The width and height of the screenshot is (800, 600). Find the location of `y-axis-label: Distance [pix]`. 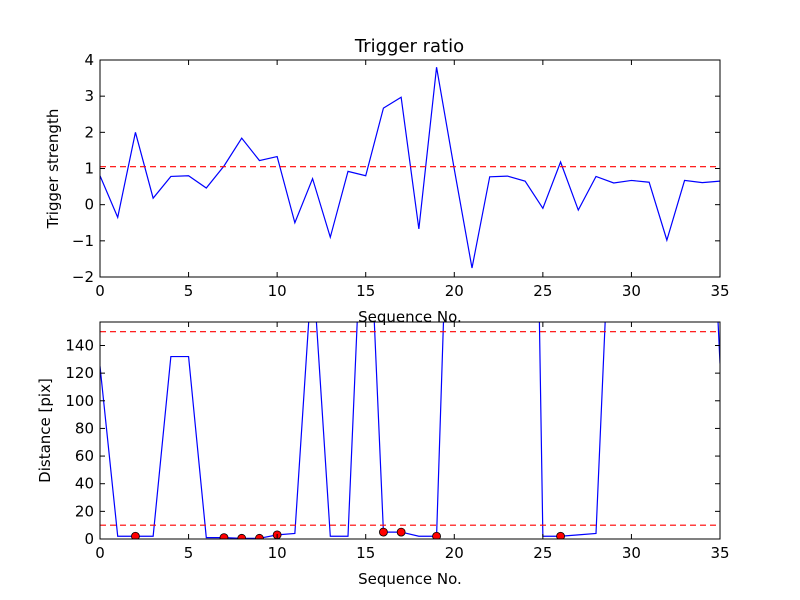

y-axis-label: Distance [pix] is located at coordinates (45, 430).